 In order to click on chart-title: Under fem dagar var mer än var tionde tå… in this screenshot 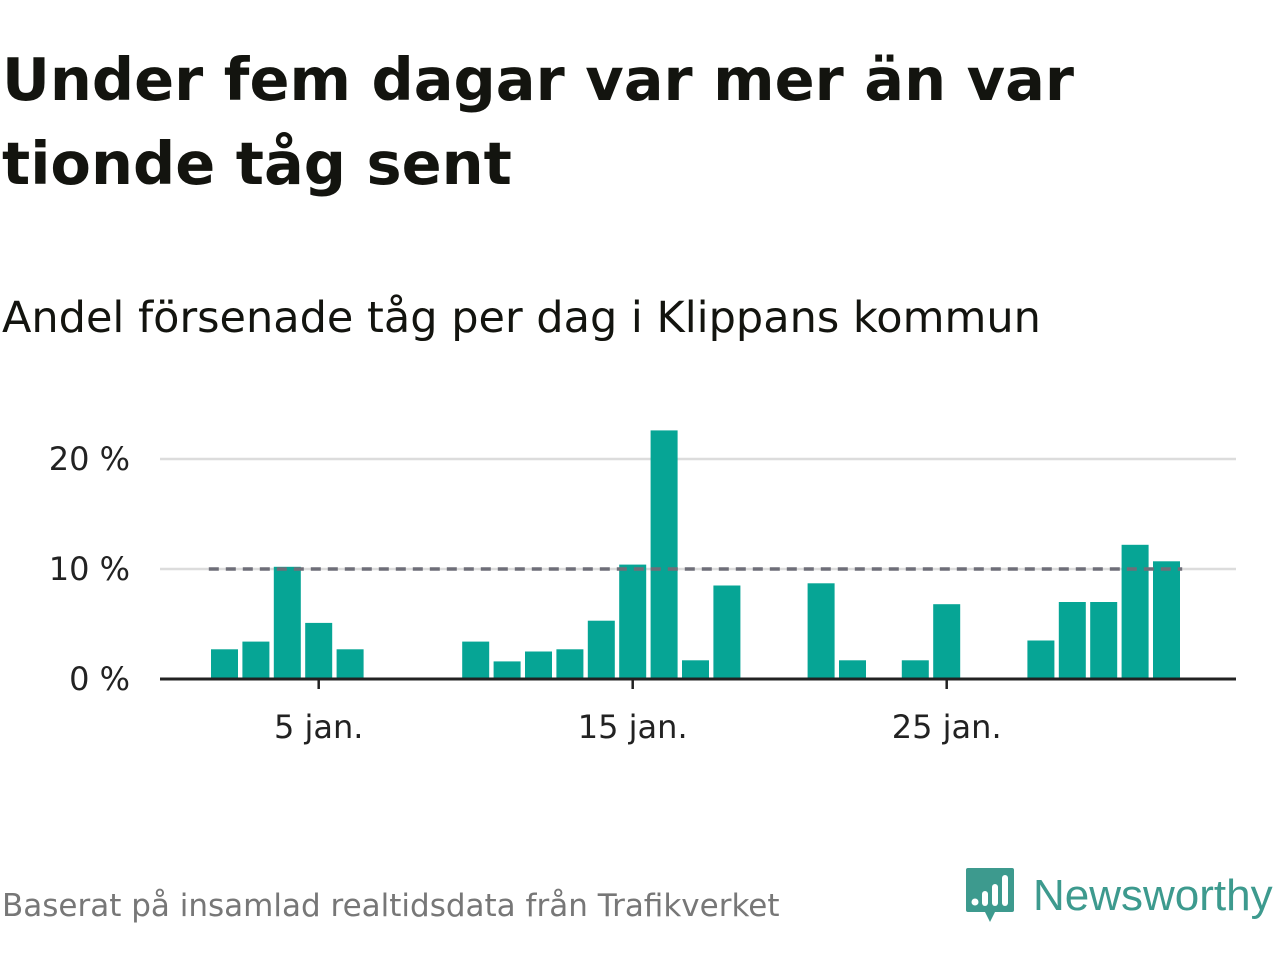, I will do `click(538, 121)`.